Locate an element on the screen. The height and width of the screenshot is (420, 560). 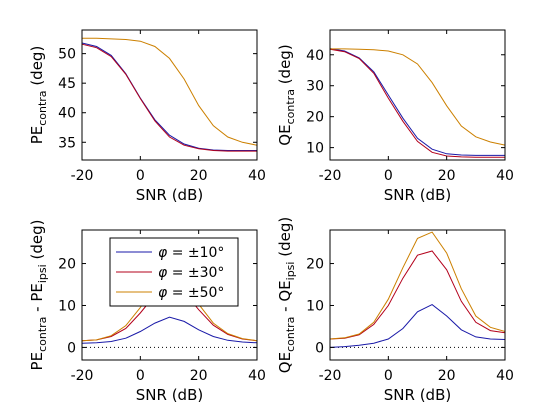
y-tick-label: 50 is located at coordinates (67, 55).